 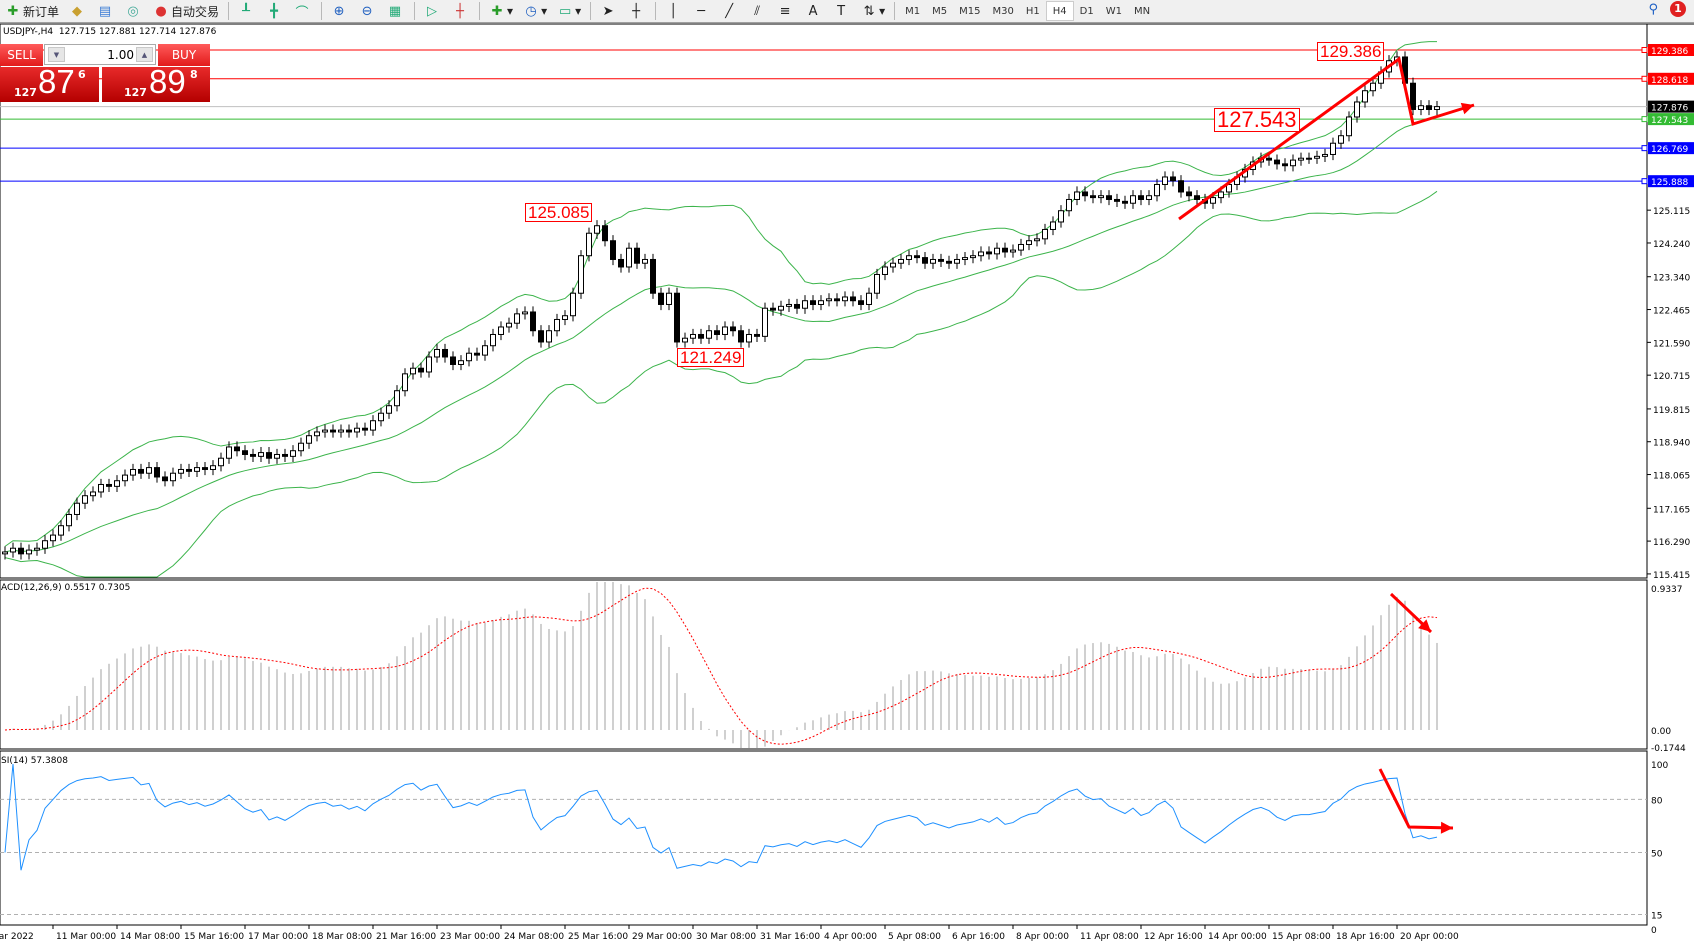 I want to click on strategy-tester-button: ◆, so click(x=78, y=11).